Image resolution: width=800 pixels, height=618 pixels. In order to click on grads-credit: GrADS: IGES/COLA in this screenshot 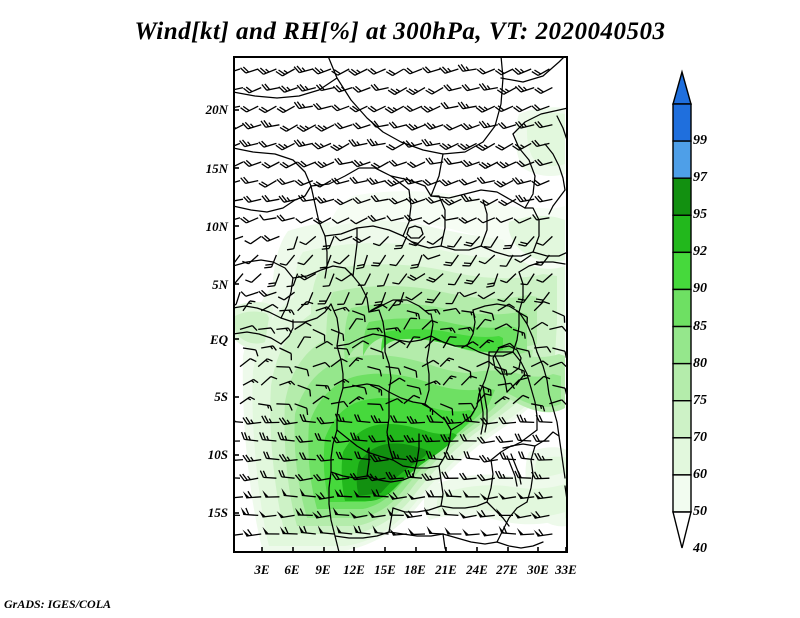, I will do `click(58, 604)`.